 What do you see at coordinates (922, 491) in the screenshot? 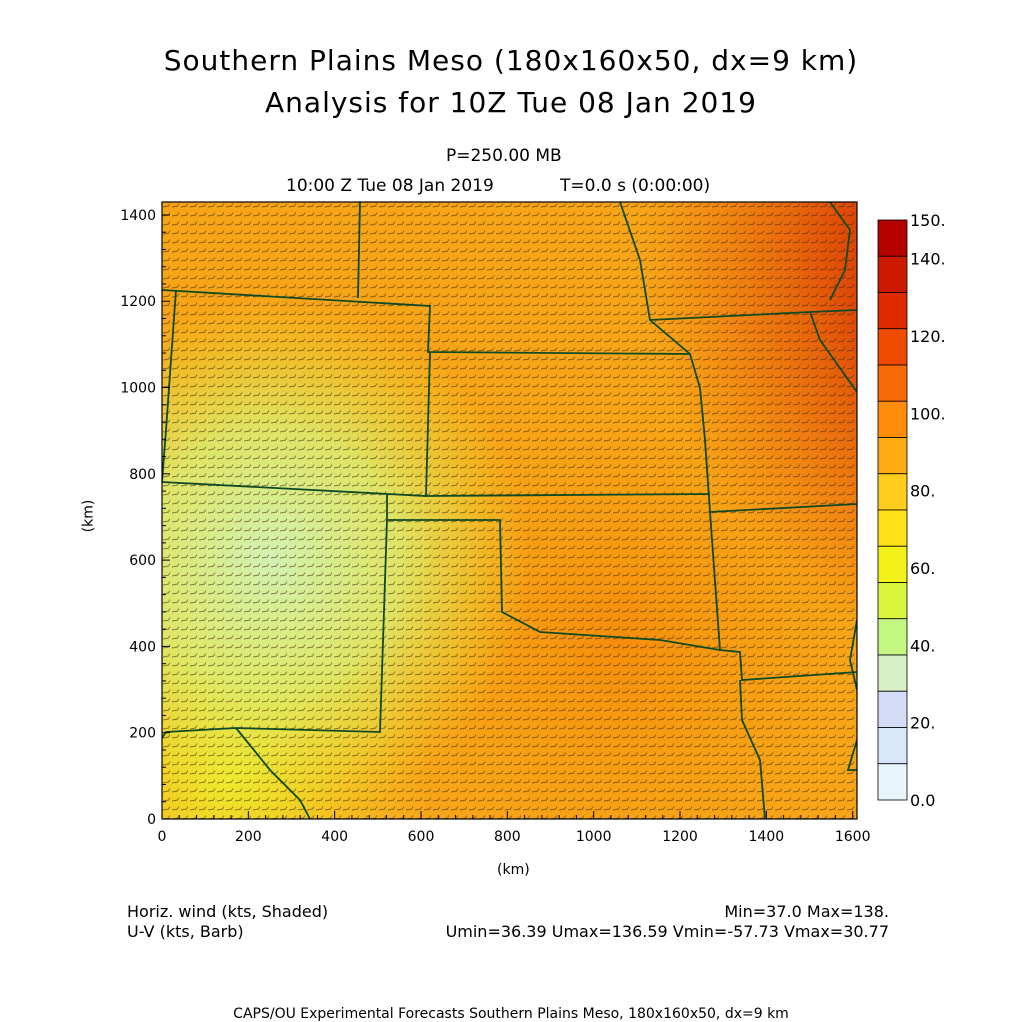
I see `colorbar-label: 80.` at bounding box center [922, 491].